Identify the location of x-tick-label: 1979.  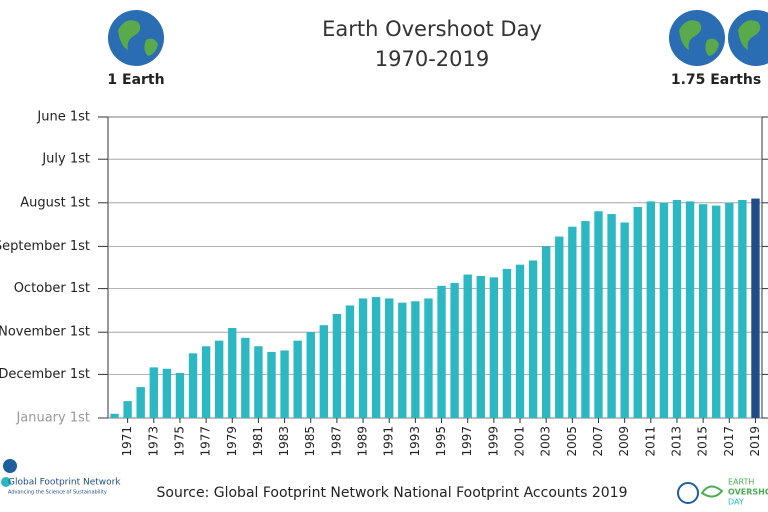
(232, 441).